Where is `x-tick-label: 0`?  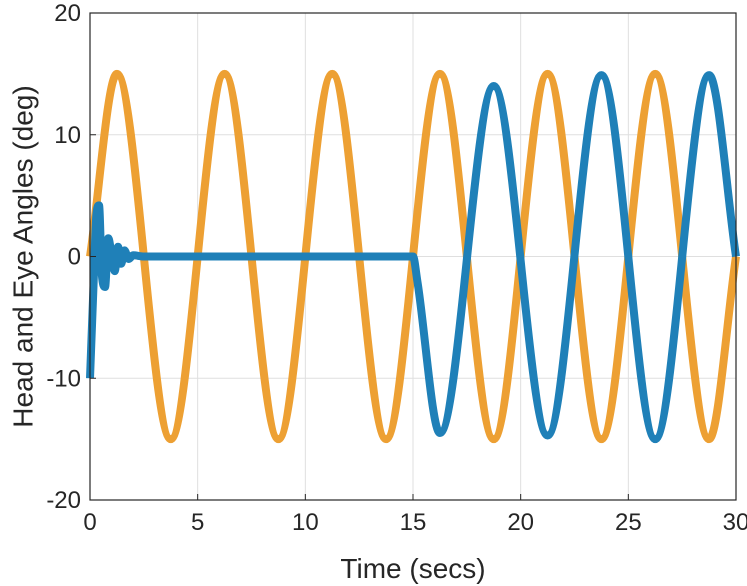 x-tick-label: 0 is located at coordinates (89, 522).